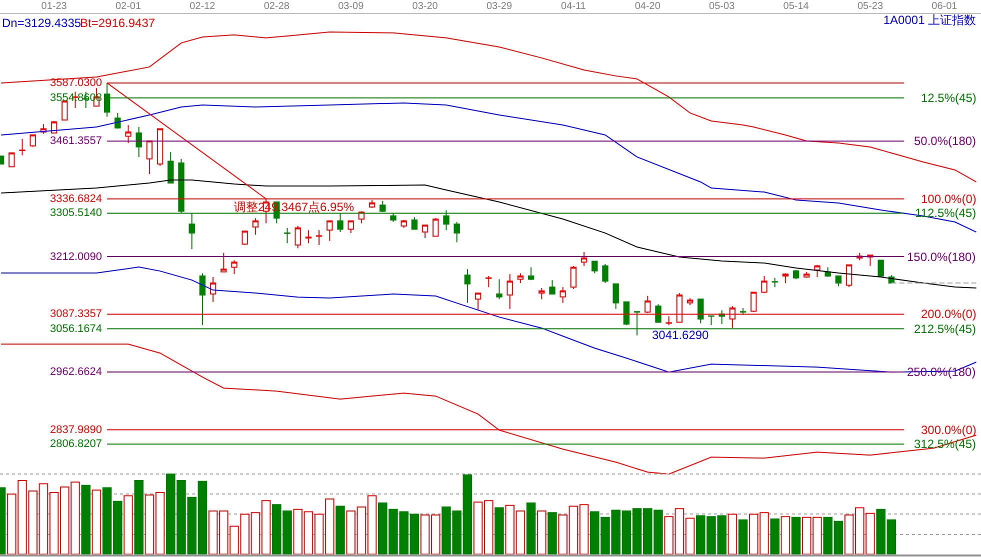  I want to click on x-tick-label: 02-28, so click(277, 6).